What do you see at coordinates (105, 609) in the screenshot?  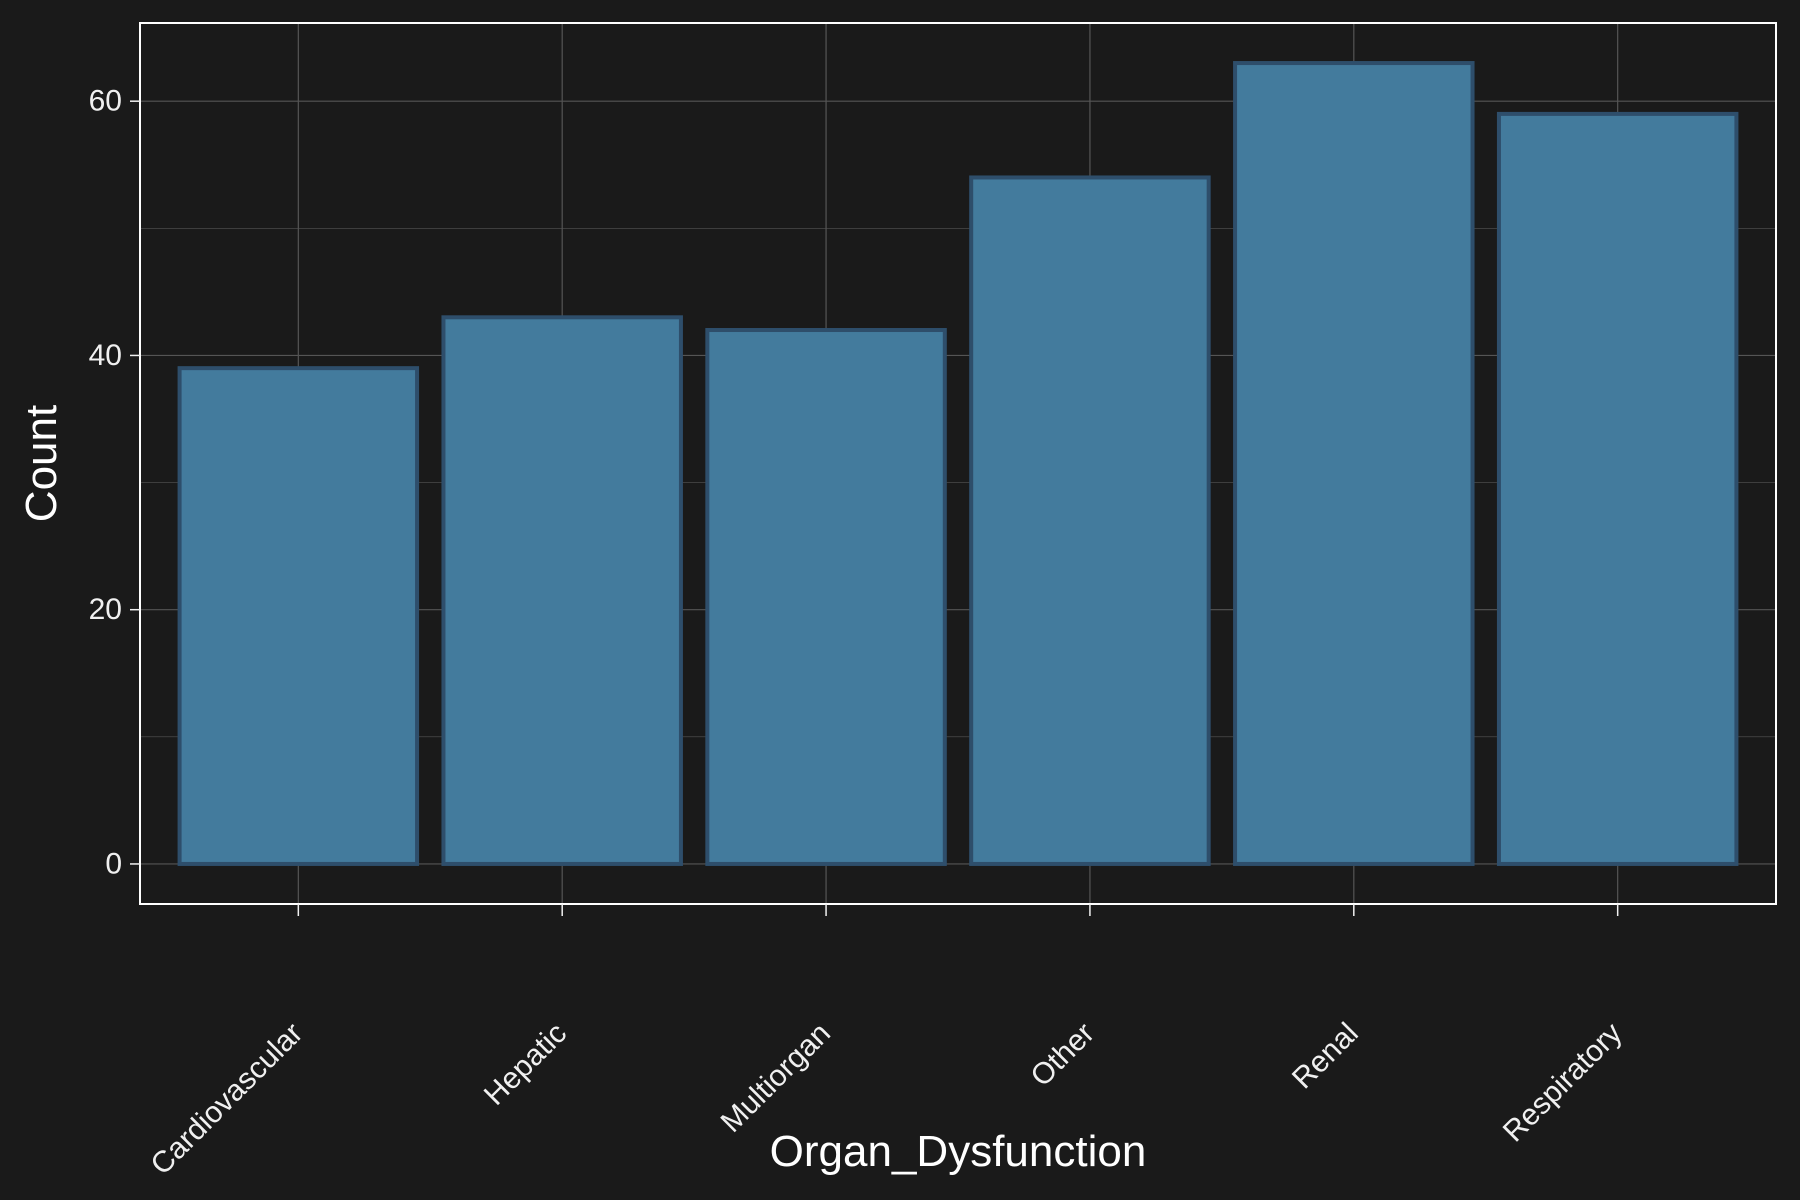 I see `y-tick-label: 20` at bounding box center [105, 609].